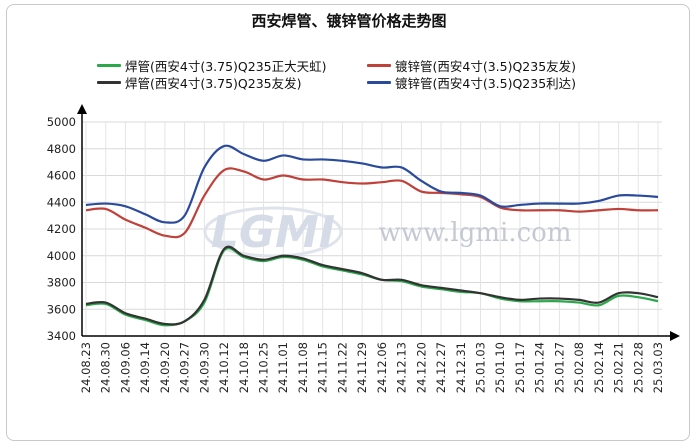 The height and width of the screenshot is (447, 698). Describe the element at coordinates (675, 336) in the screenshot. I see `x-axis-arrow` at that location.